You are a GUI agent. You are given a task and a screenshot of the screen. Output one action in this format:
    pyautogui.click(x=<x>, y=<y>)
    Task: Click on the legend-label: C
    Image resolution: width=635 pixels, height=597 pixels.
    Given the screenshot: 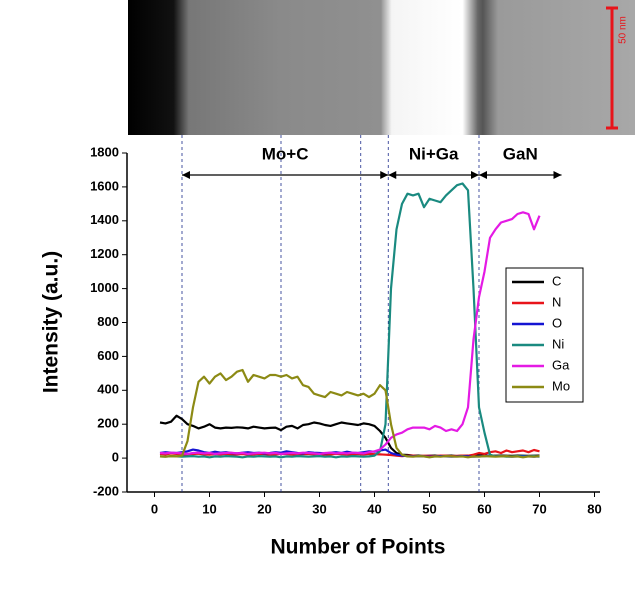 What is the action you would take?
    pyautogui.click(x=556, y=280)
    